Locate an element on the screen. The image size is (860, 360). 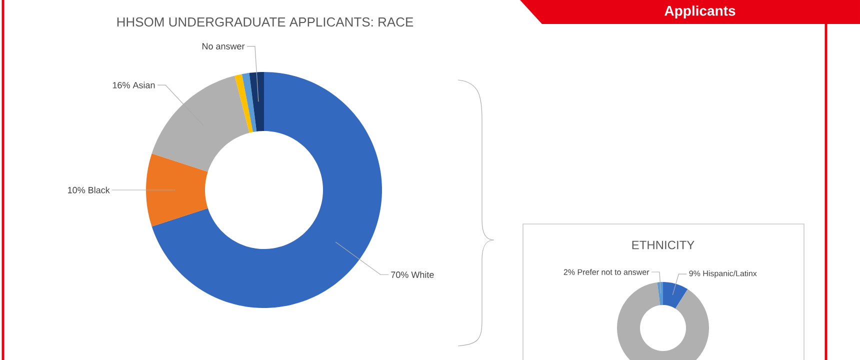
text: Applicants is located at coordinates (700, 12).